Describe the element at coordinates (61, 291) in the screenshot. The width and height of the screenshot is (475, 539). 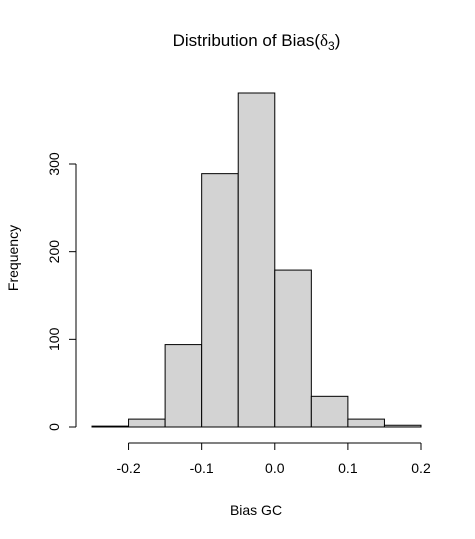
I see `y-axis: 0 100 200 300` at that location.